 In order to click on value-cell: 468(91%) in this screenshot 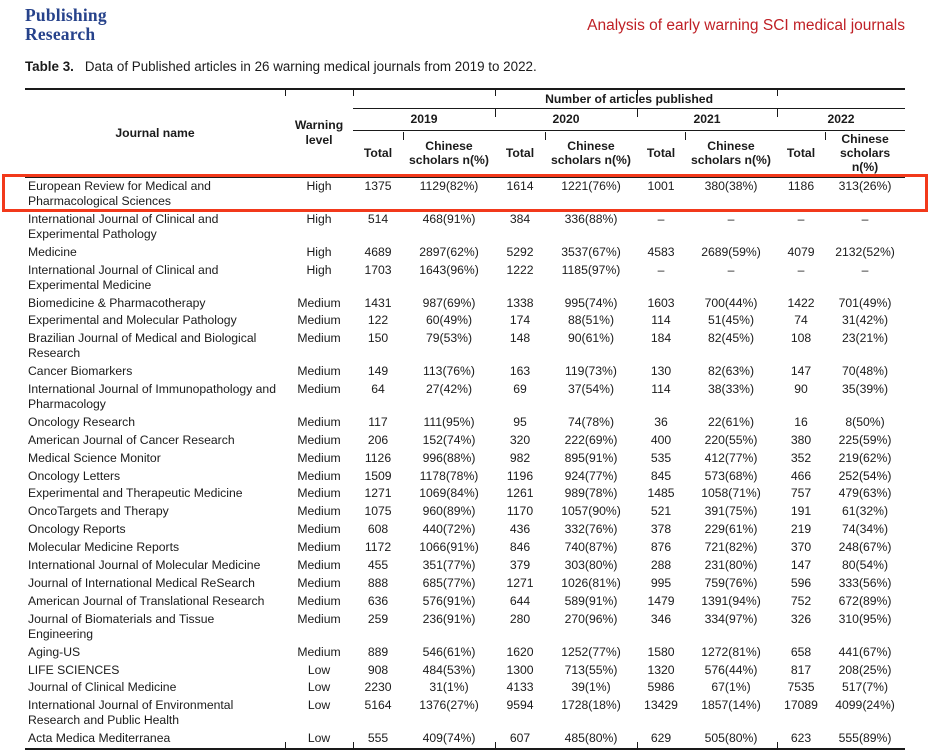, I will do `click(449, 218)`.